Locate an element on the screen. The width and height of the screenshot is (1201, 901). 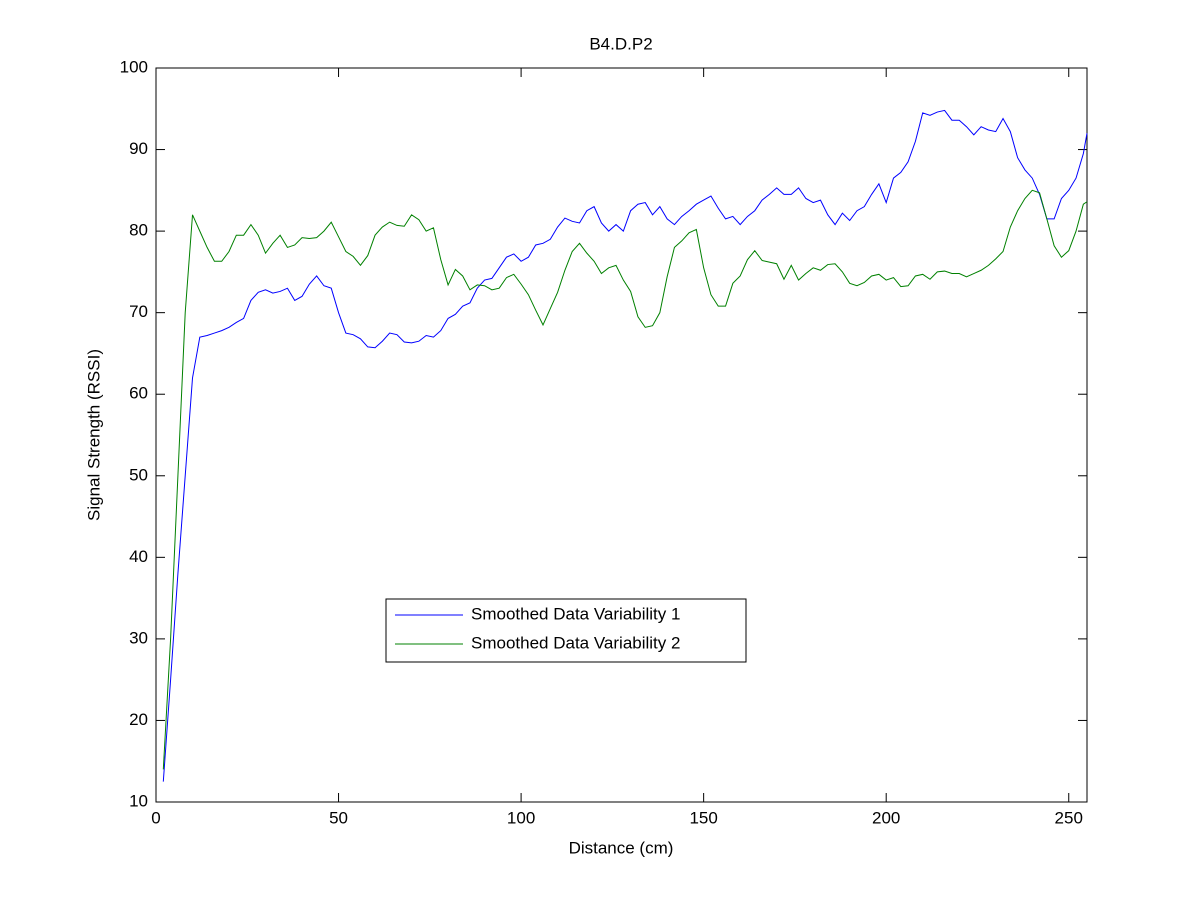
y-axis-label: Signal Strength (RSSI) is located at coordinates (93, 435).